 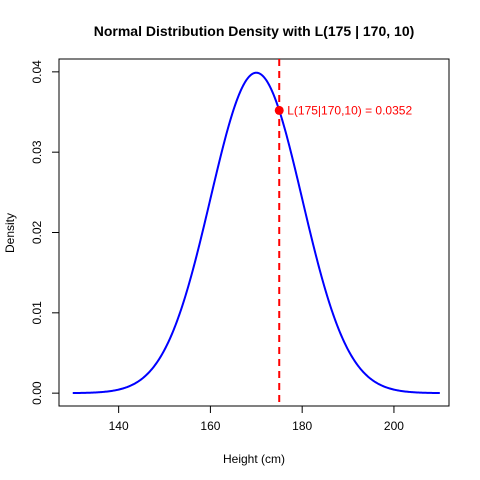 What do you see at coordinates (254, 459) in the screenshot?
I see `x-axis-label: Height (cm)` at bounding box center [254, 459].